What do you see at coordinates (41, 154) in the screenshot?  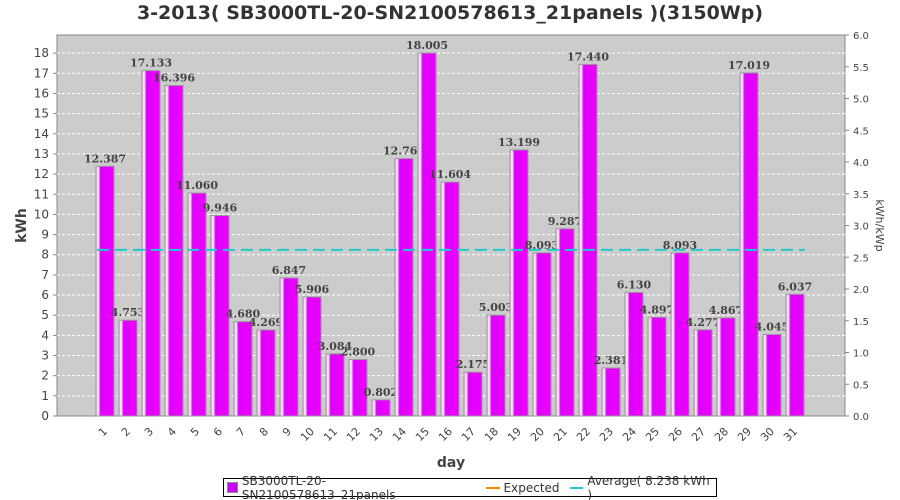 I see `y-tick-label: 13` at bounding box center [41, 154].